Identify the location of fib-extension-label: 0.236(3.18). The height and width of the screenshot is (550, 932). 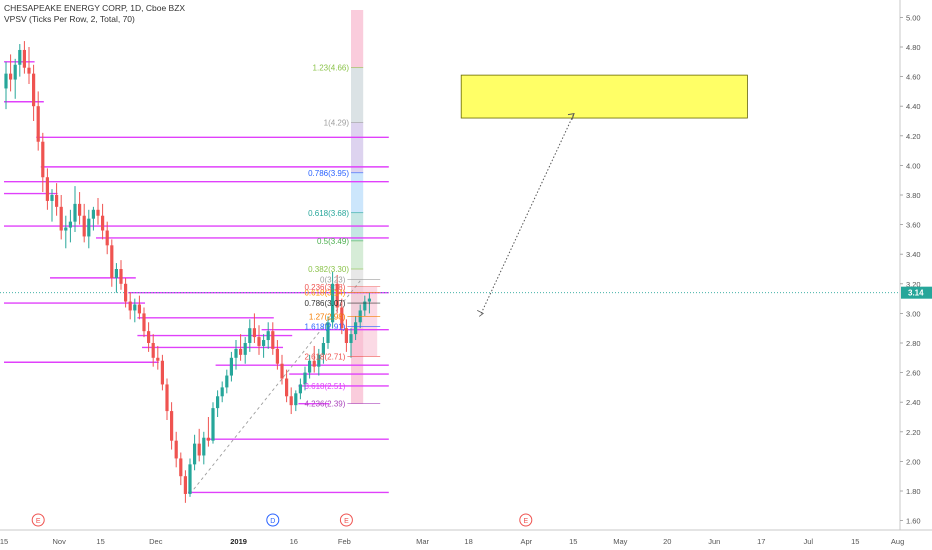
(324, 287).